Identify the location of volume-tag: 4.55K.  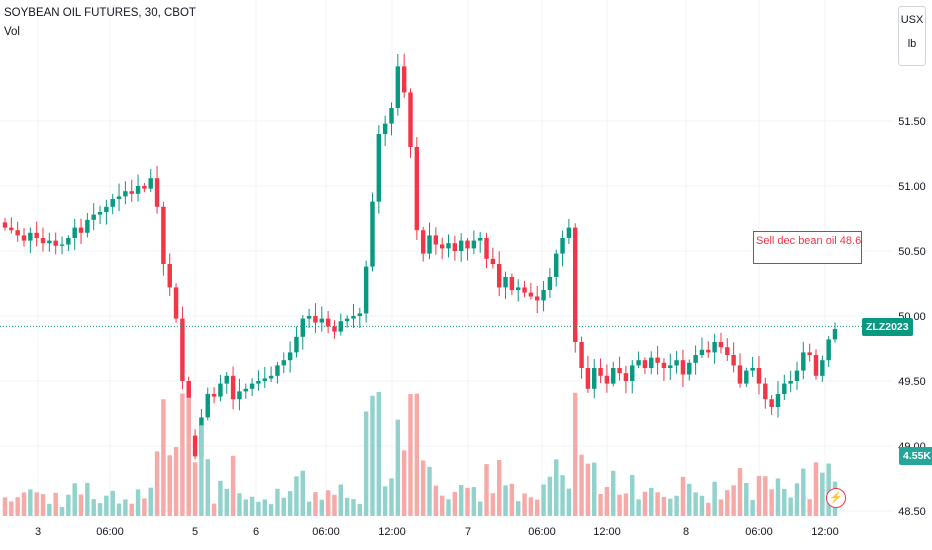
(915, 456).